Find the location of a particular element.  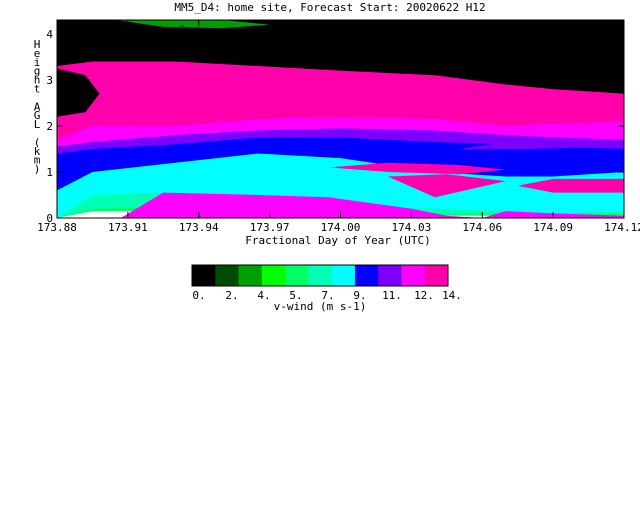

x-tick-label: 174.09 is located at coordinates (553, 227).